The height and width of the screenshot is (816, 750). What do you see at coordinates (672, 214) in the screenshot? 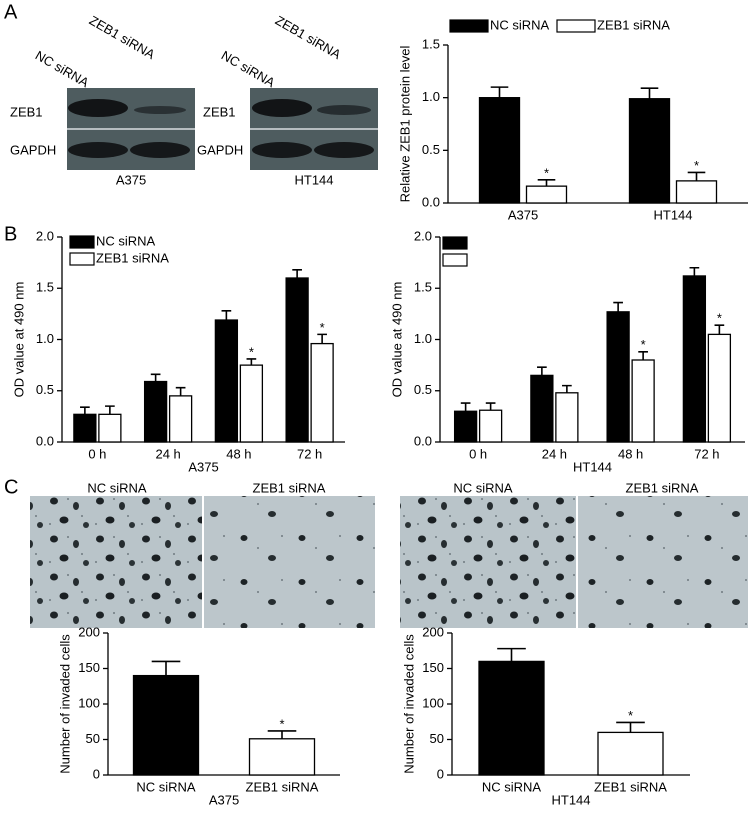
I see `x-tick-label: HT144` at bounding box center [672, 214].